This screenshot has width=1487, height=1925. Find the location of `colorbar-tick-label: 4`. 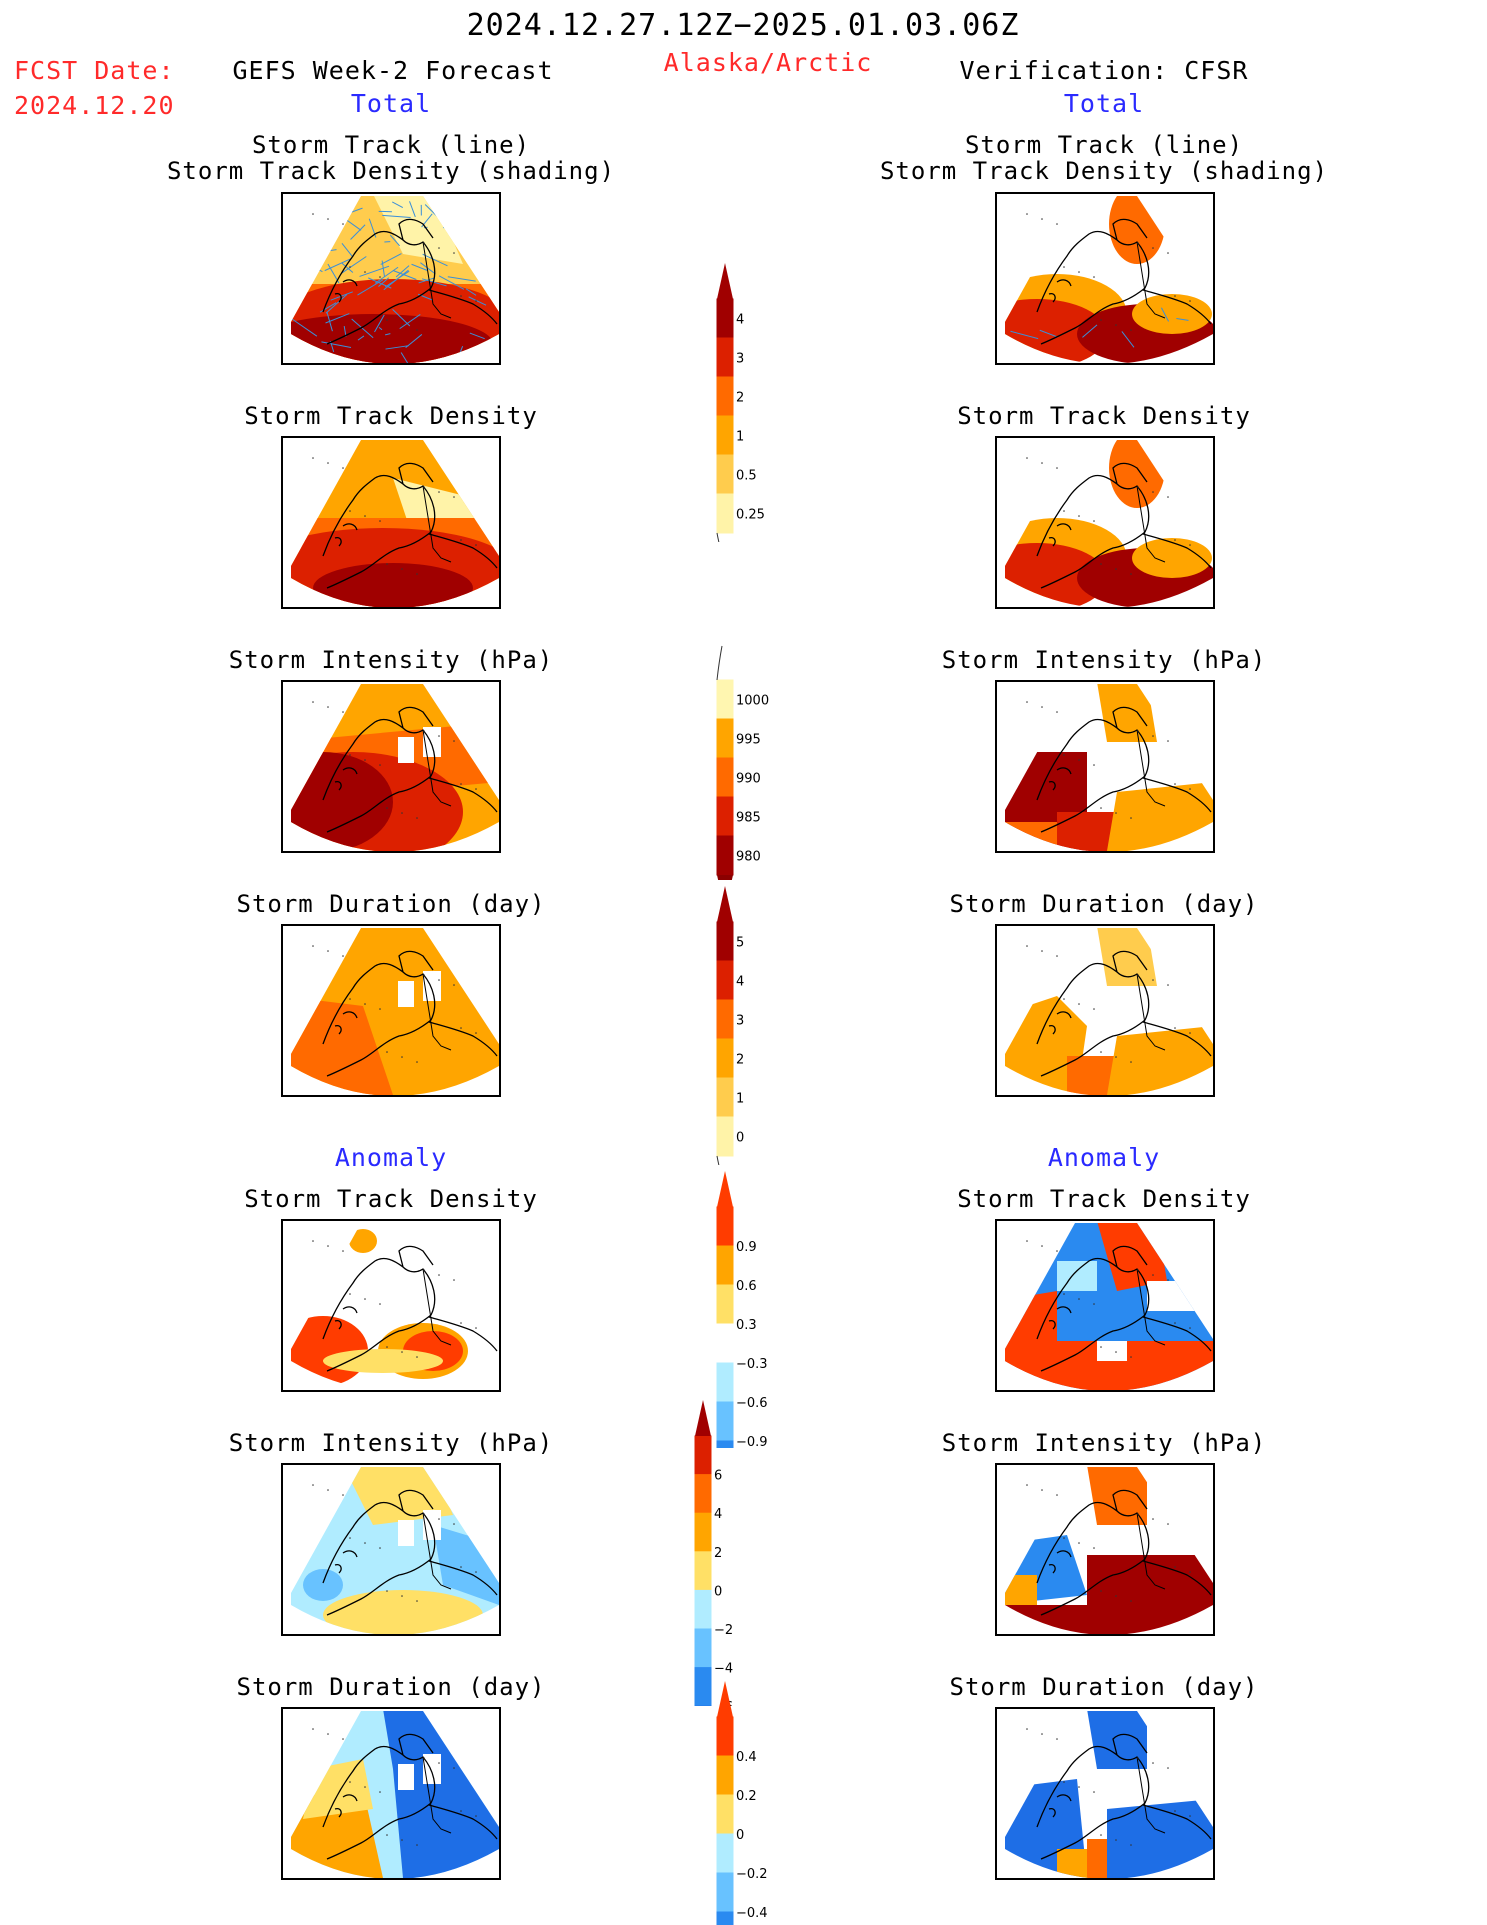

colorbar-tick-label: 4 is located at coordinates (718, 1514).